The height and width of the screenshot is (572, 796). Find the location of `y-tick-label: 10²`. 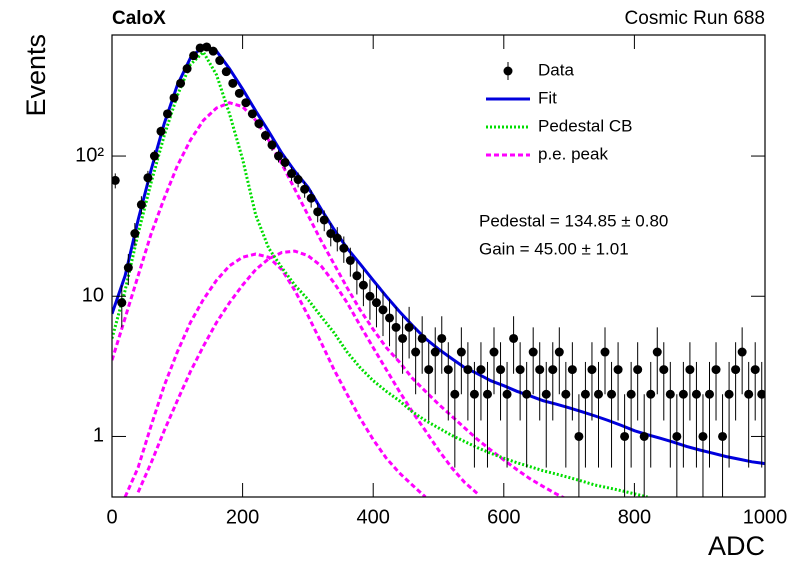

y-tick-label: 10² is located at coordinates (89, 155).